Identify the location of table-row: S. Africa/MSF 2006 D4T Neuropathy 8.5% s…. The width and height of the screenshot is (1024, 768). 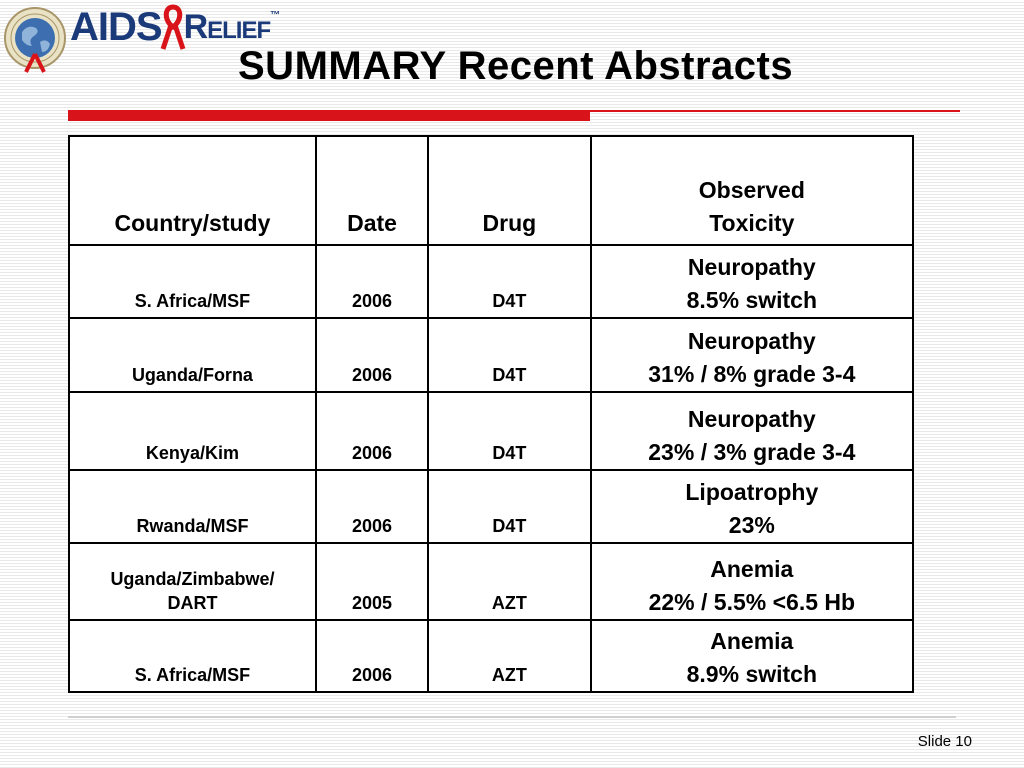
(491, 281).